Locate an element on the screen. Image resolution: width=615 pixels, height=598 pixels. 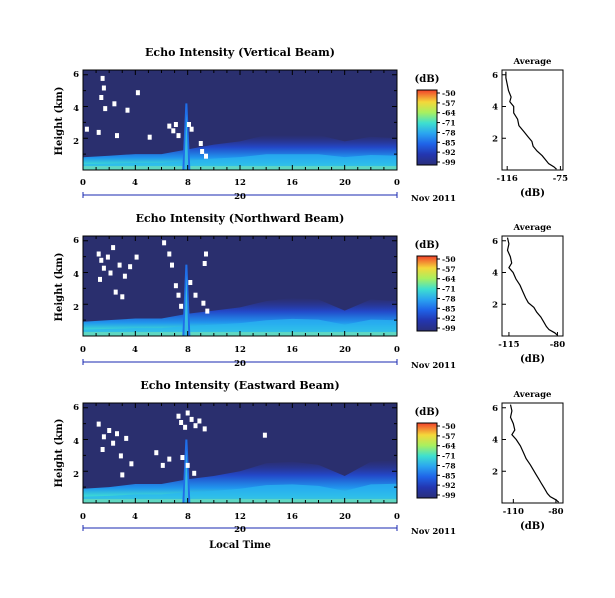
x-tick-label: 20 is located at coordinates (345, 350).